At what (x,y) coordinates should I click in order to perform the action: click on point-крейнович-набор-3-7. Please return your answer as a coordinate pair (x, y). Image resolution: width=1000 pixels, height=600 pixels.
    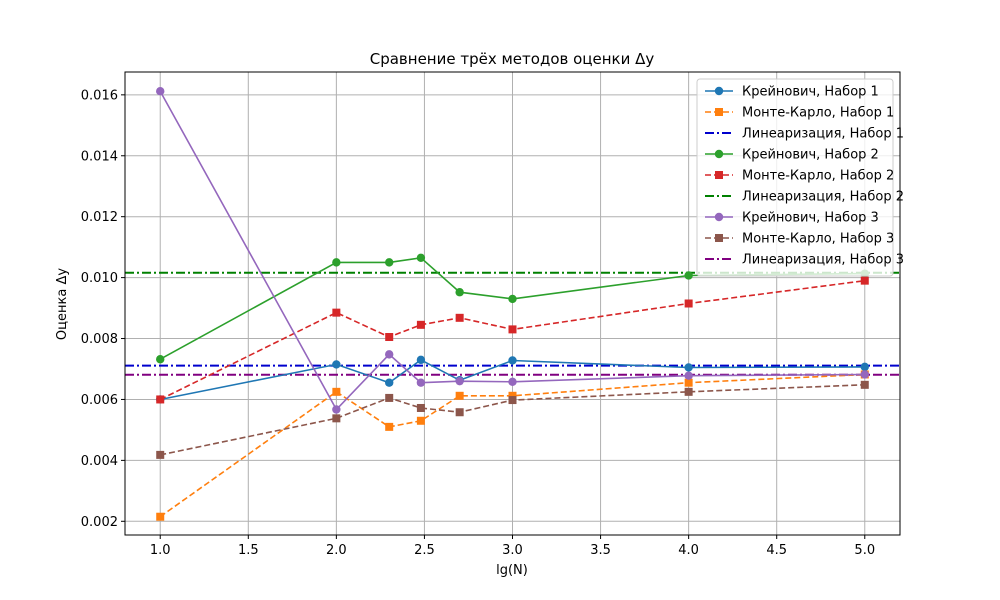
    Looking at the image, I should click on (864, 374).